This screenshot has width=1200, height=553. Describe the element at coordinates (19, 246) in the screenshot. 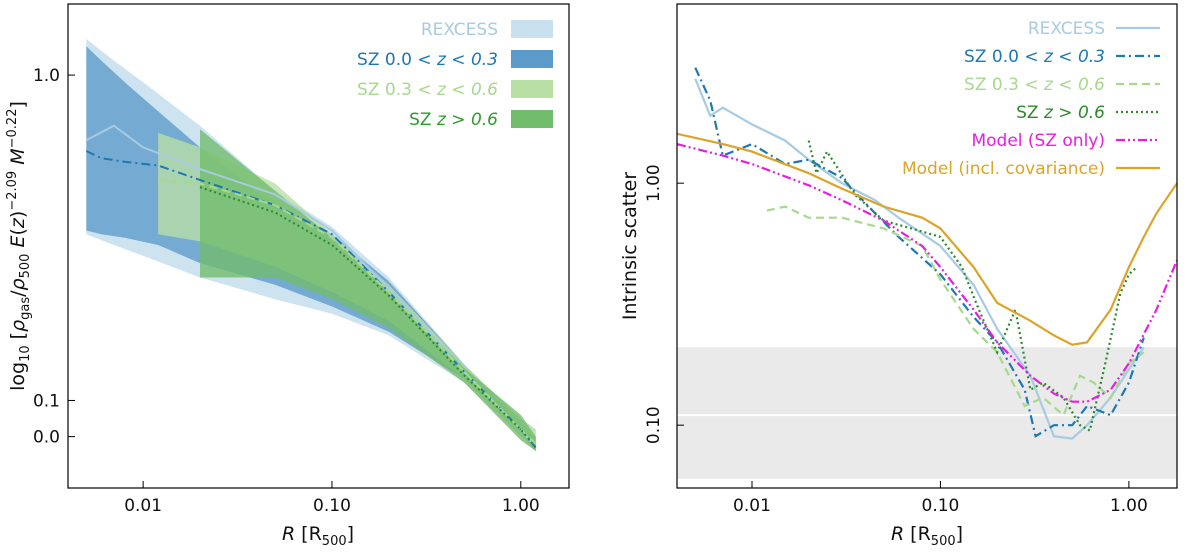

I see `left-yaxis-title: log10 [ρgas/ρ500 E(z)−2.09 M−0.22]` at that location.